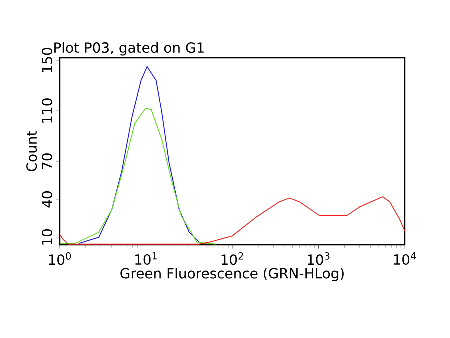 This screenshot has height=338, width=450. Describe the element at coordinates (47, 162) in the screenshot. I see `y-tick-label: 70` at that location.